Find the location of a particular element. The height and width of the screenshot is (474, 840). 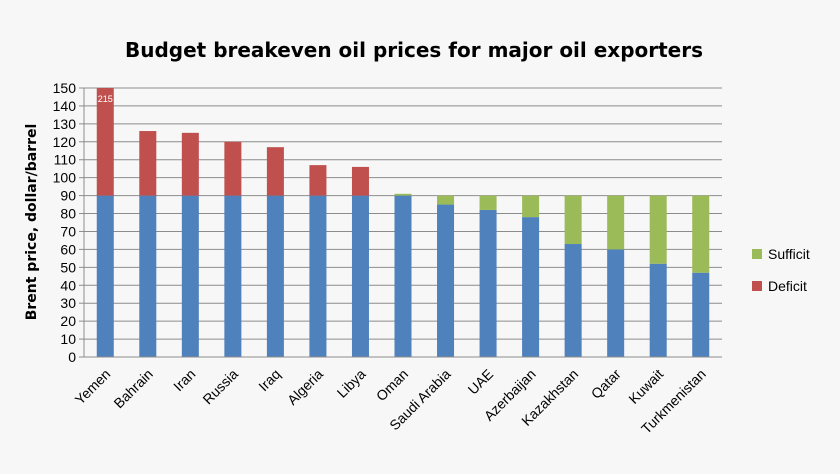

x-tick-label: Kuwait is located at coordinates (645, 386).